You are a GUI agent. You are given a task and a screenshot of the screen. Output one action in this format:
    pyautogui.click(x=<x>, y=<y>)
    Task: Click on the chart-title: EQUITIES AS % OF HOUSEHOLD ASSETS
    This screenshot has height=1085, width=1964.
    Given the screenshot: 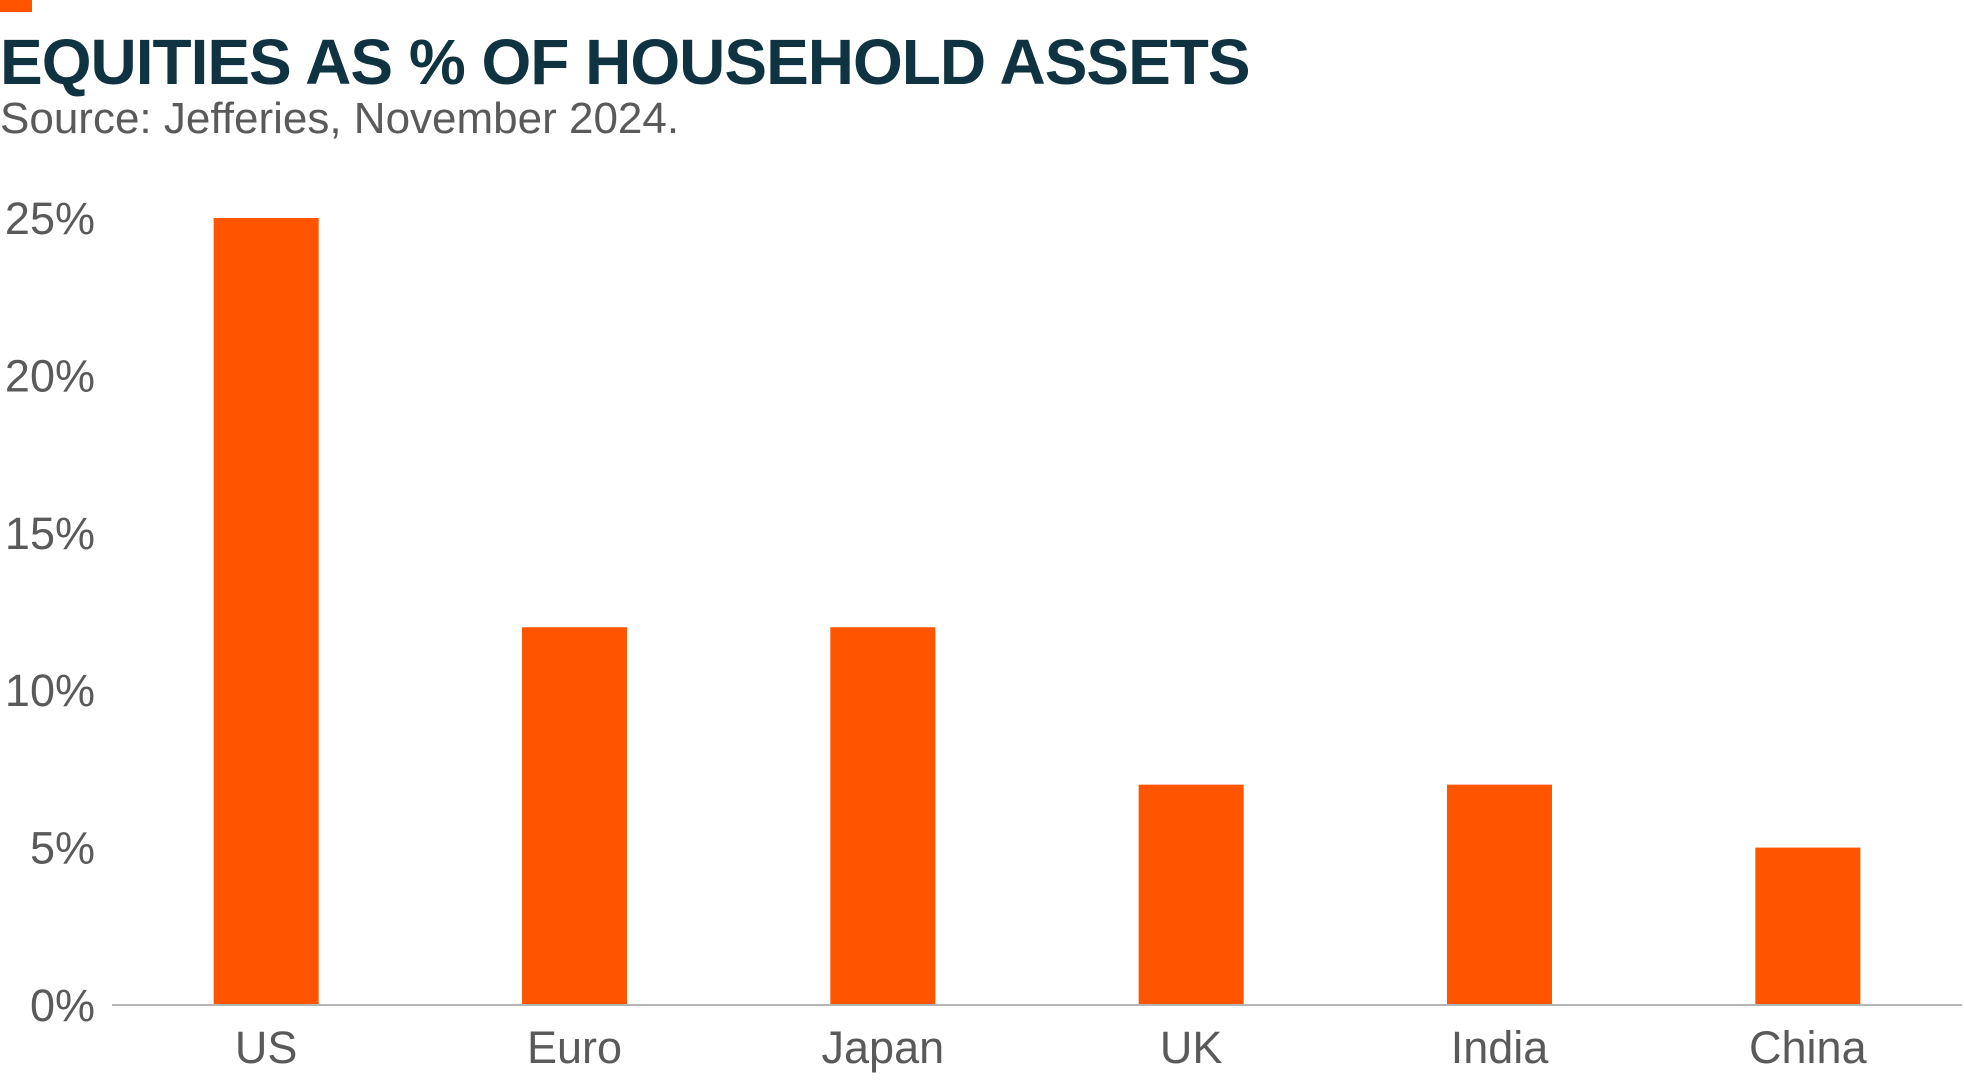 What is the action you would take?
    pyautogui.click(x=625, y=62)
    